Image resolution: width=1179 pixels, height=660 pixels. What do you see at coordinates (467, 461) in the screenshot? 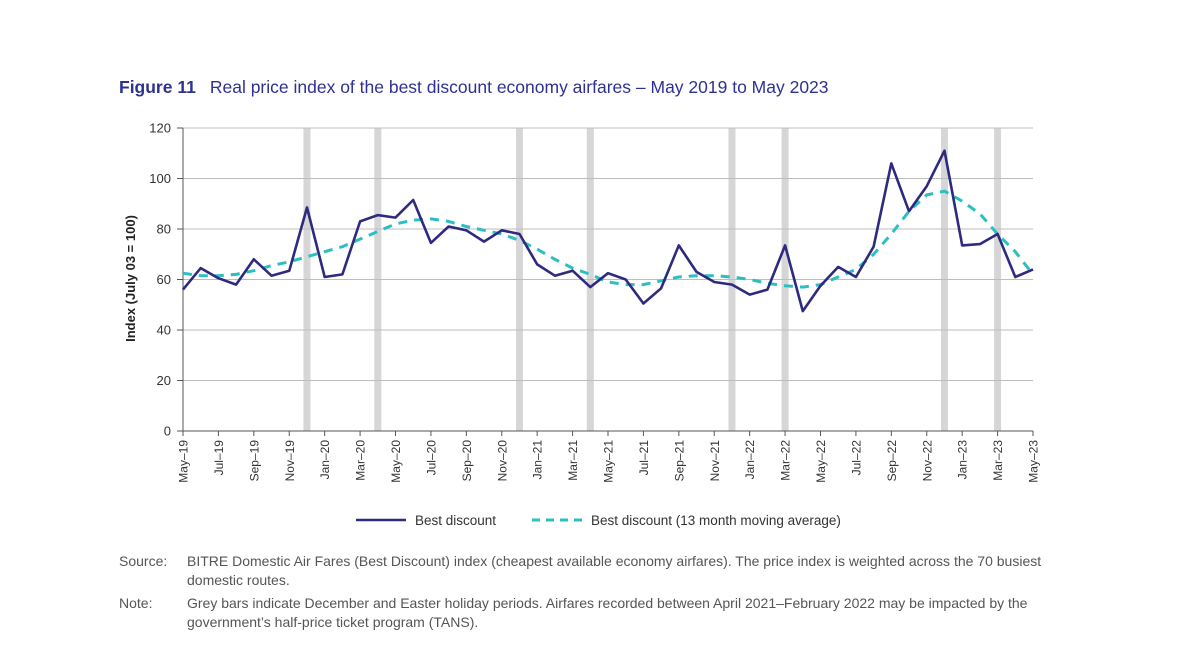
I see `x-tick-label: Sep–20` at bounding box center [467, 461].